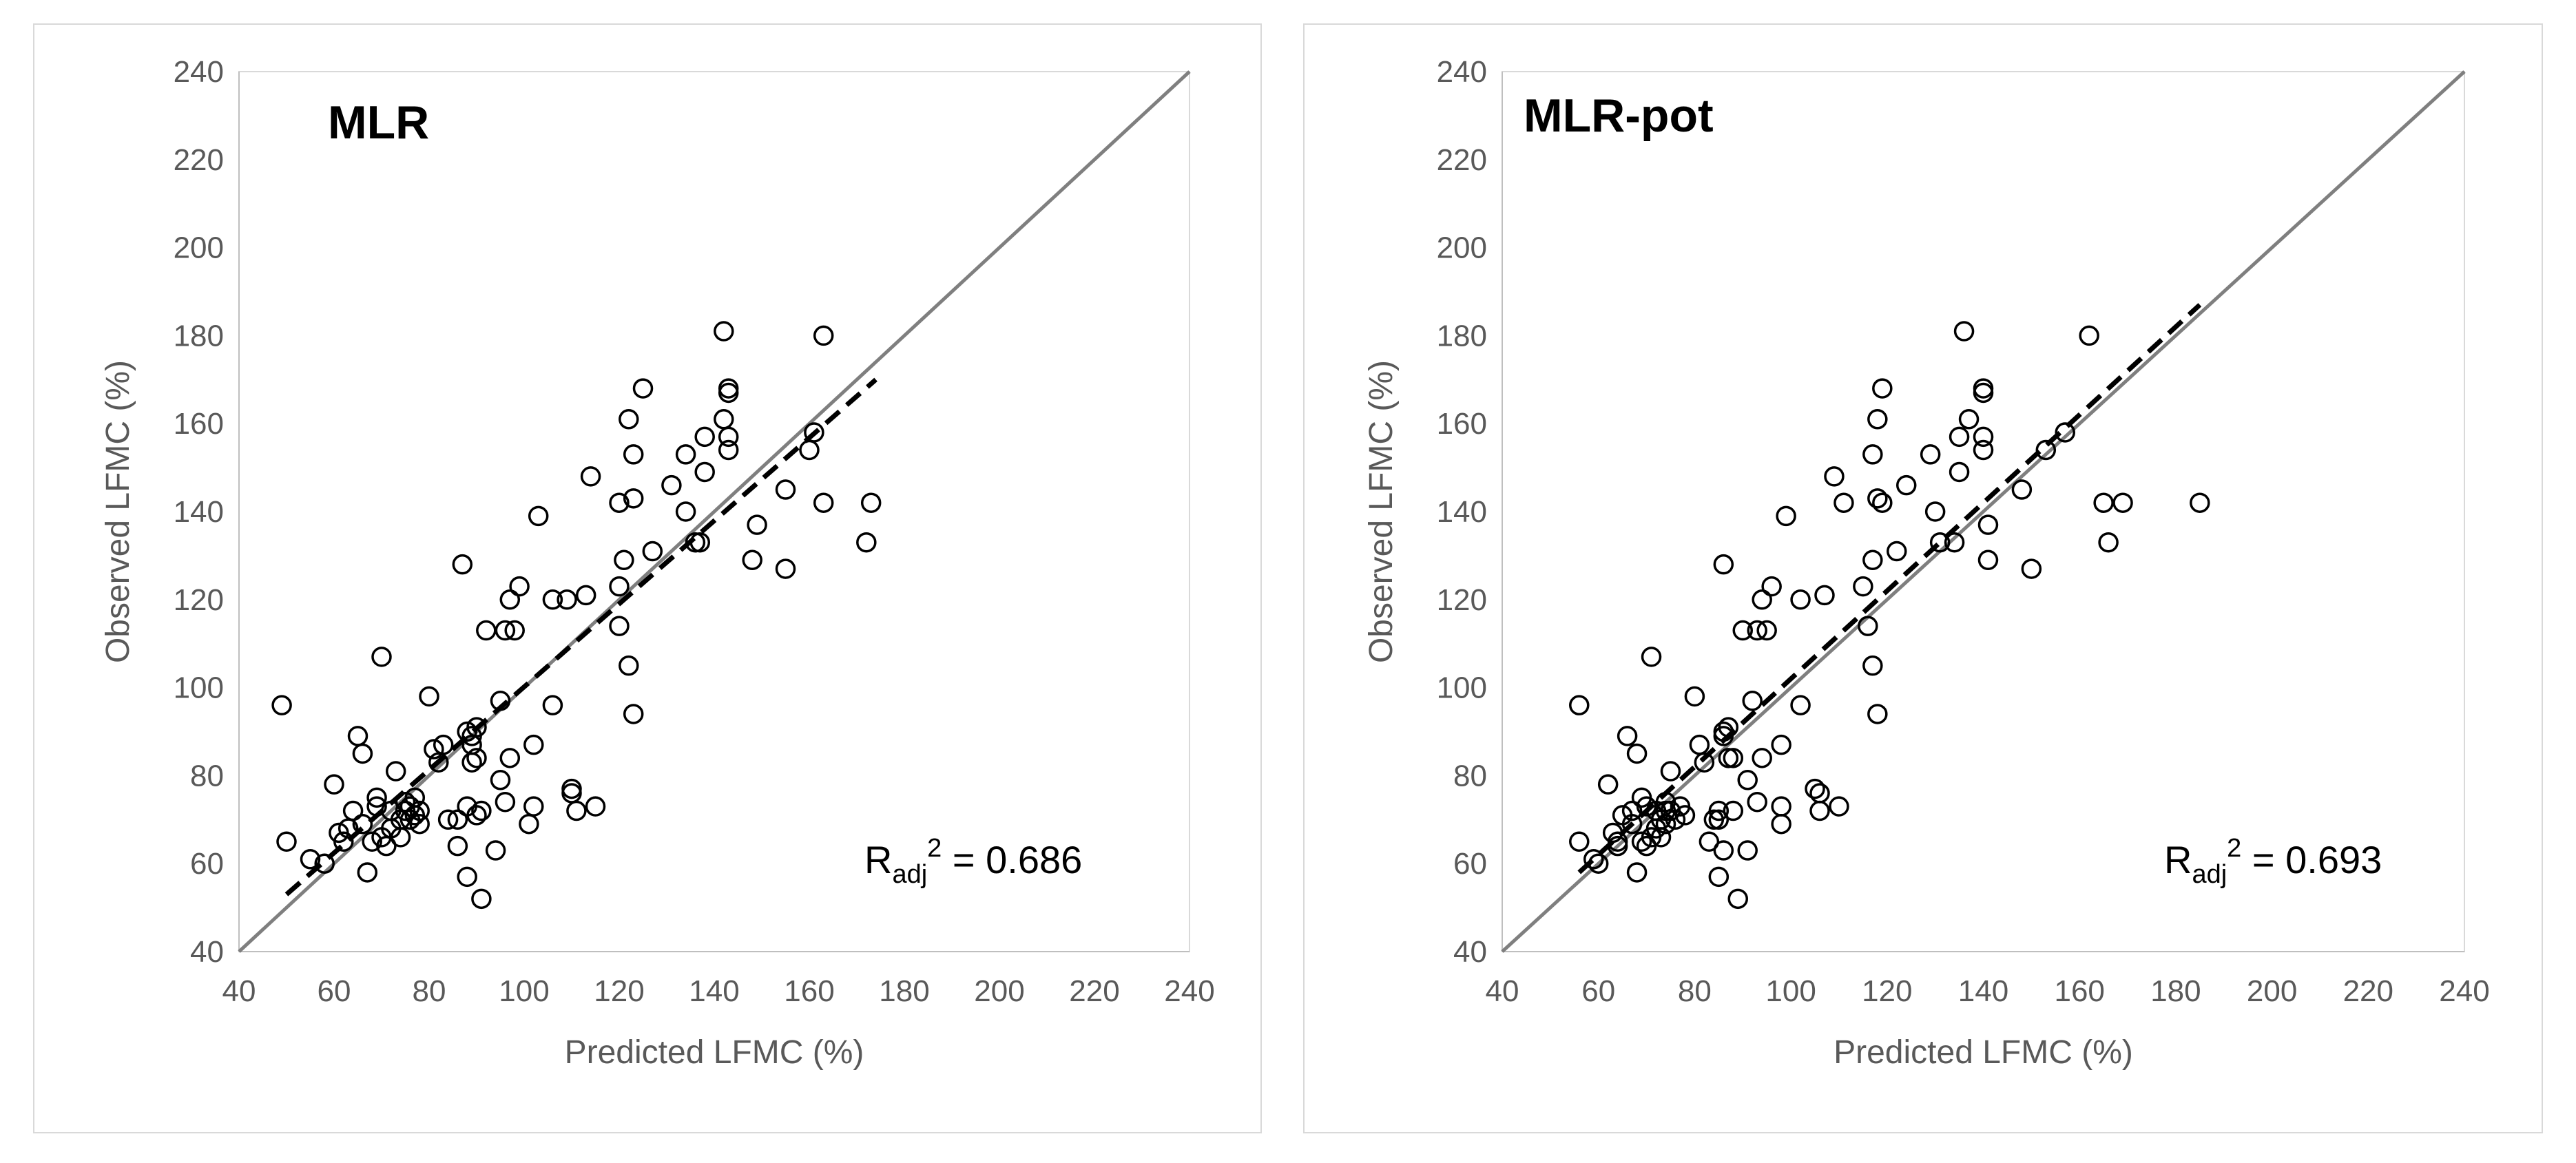 The height and width of the screenshot is (1163, 2576). I want to click on x-tick-label: 200, so click(999, 991).